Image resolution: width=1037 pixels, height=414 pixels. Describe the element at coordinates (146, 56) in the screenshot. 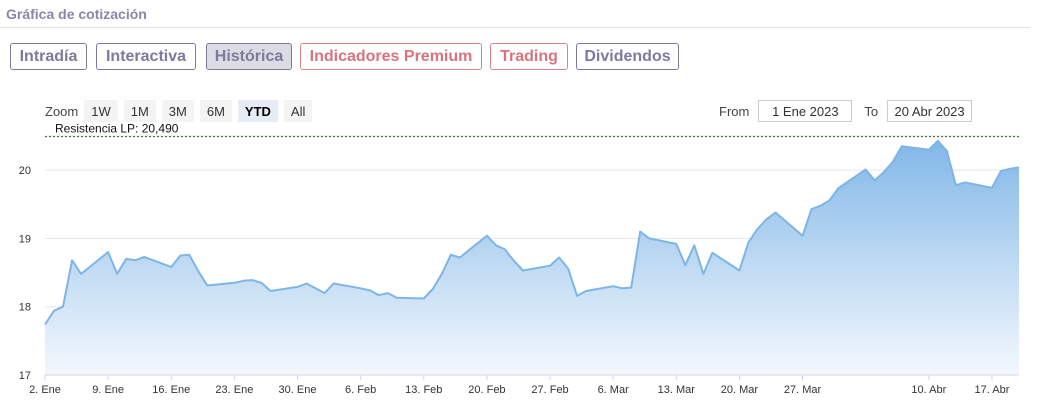

I see `tab-interactiva: Interactiva` at that location.